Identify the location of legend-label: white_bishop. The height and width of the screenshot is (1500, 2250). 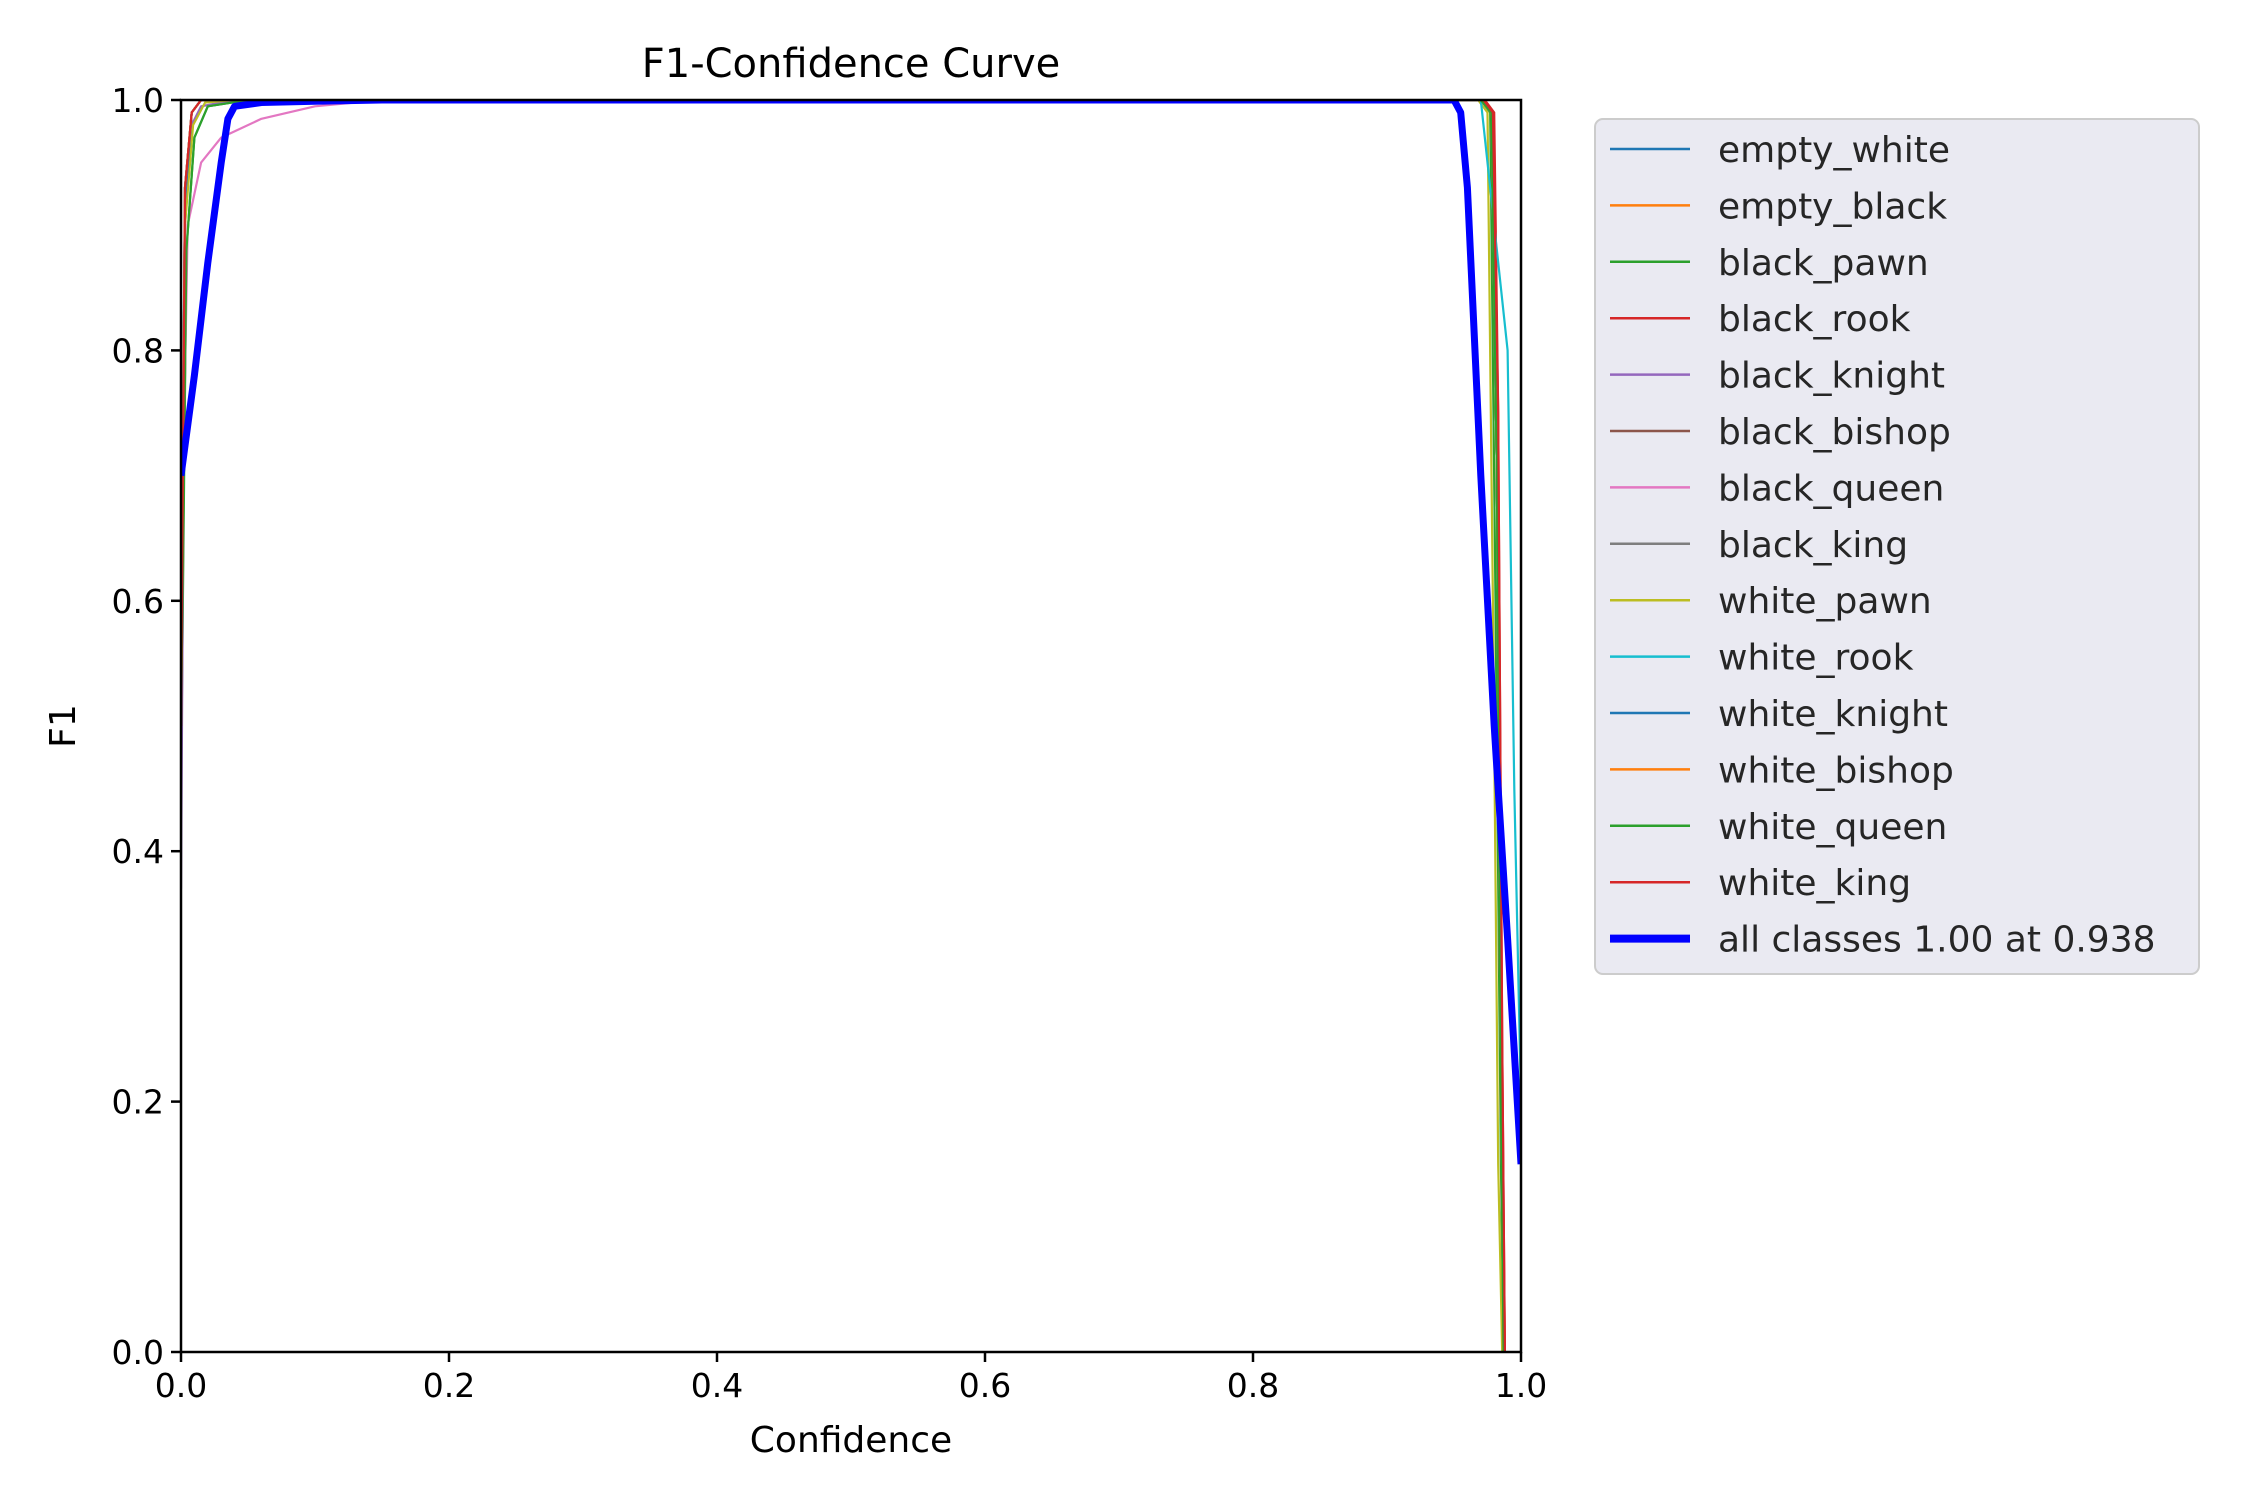
(1836, 770).